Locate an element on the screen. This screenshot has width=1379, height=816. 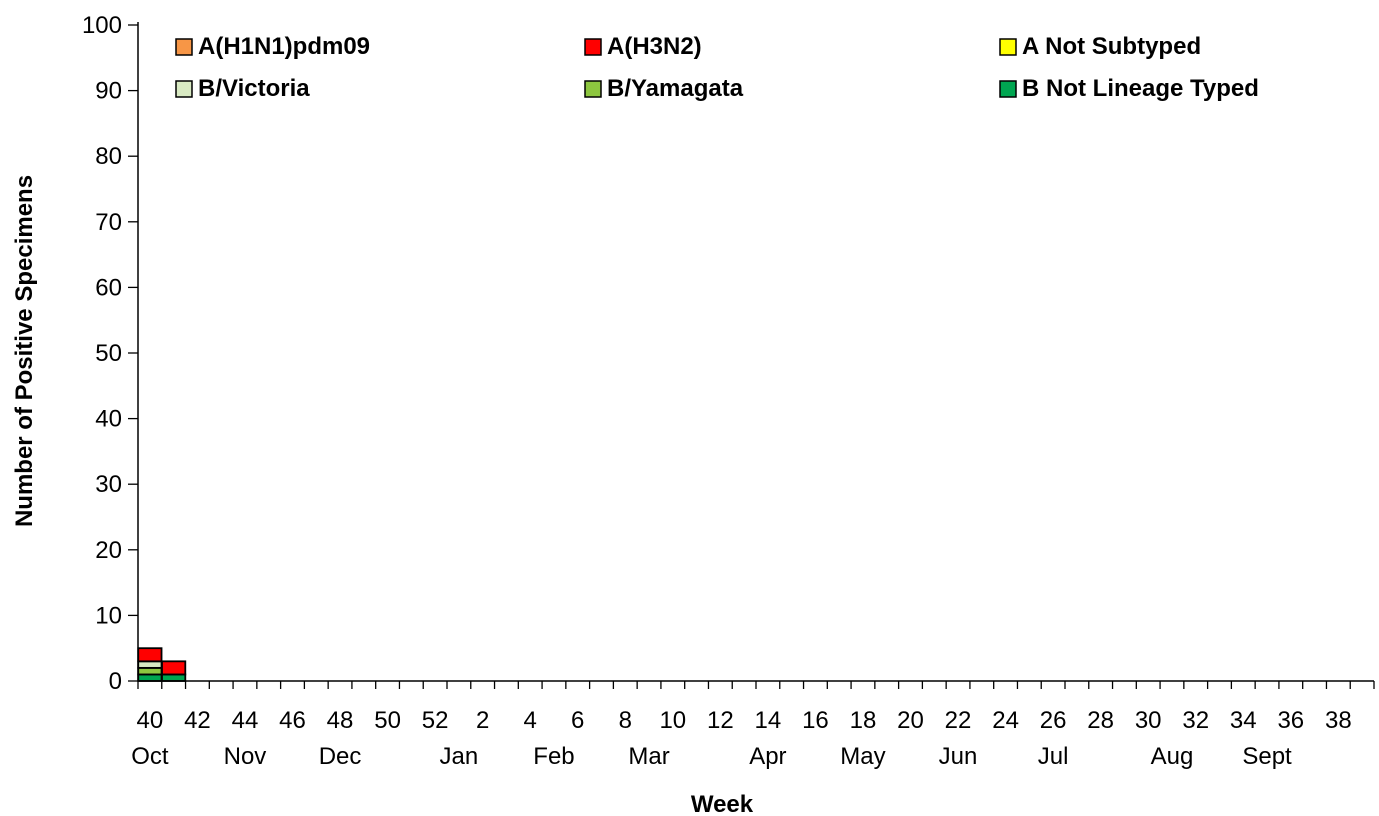
x-week-label: 14 is located at coordinates (768, 720).